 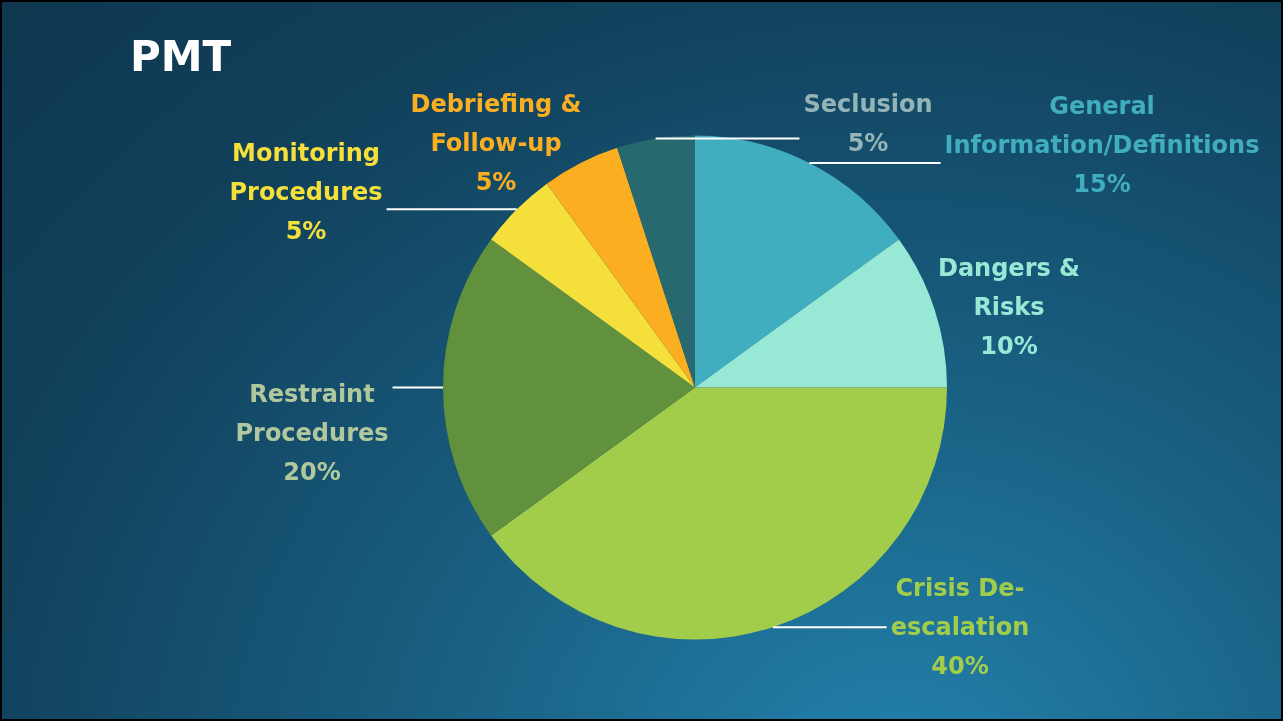 I want to click on slice-label: Dangers & Risks, so click(x=1009, y=288).